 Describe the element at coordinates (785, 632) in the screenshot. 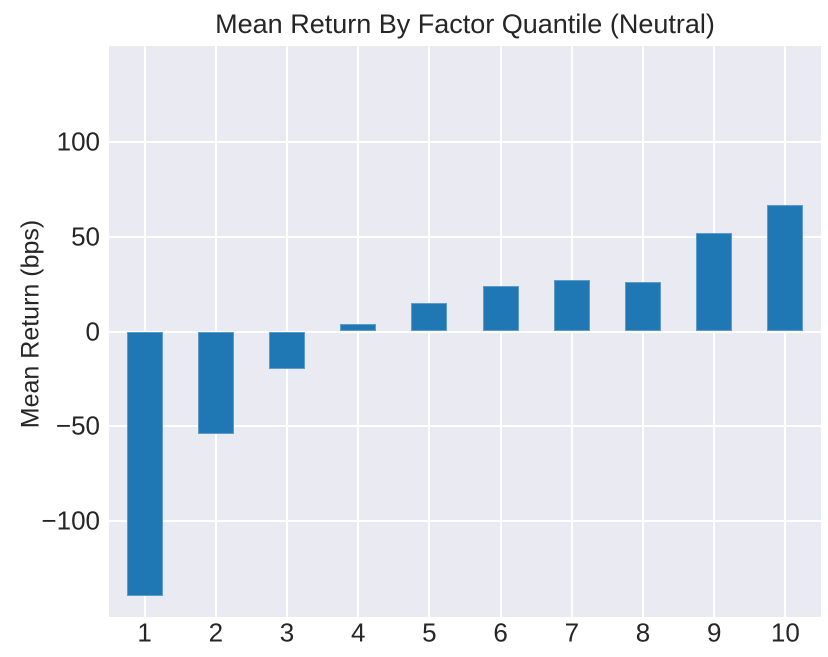

I see `x-tick-label: 10` at that location.